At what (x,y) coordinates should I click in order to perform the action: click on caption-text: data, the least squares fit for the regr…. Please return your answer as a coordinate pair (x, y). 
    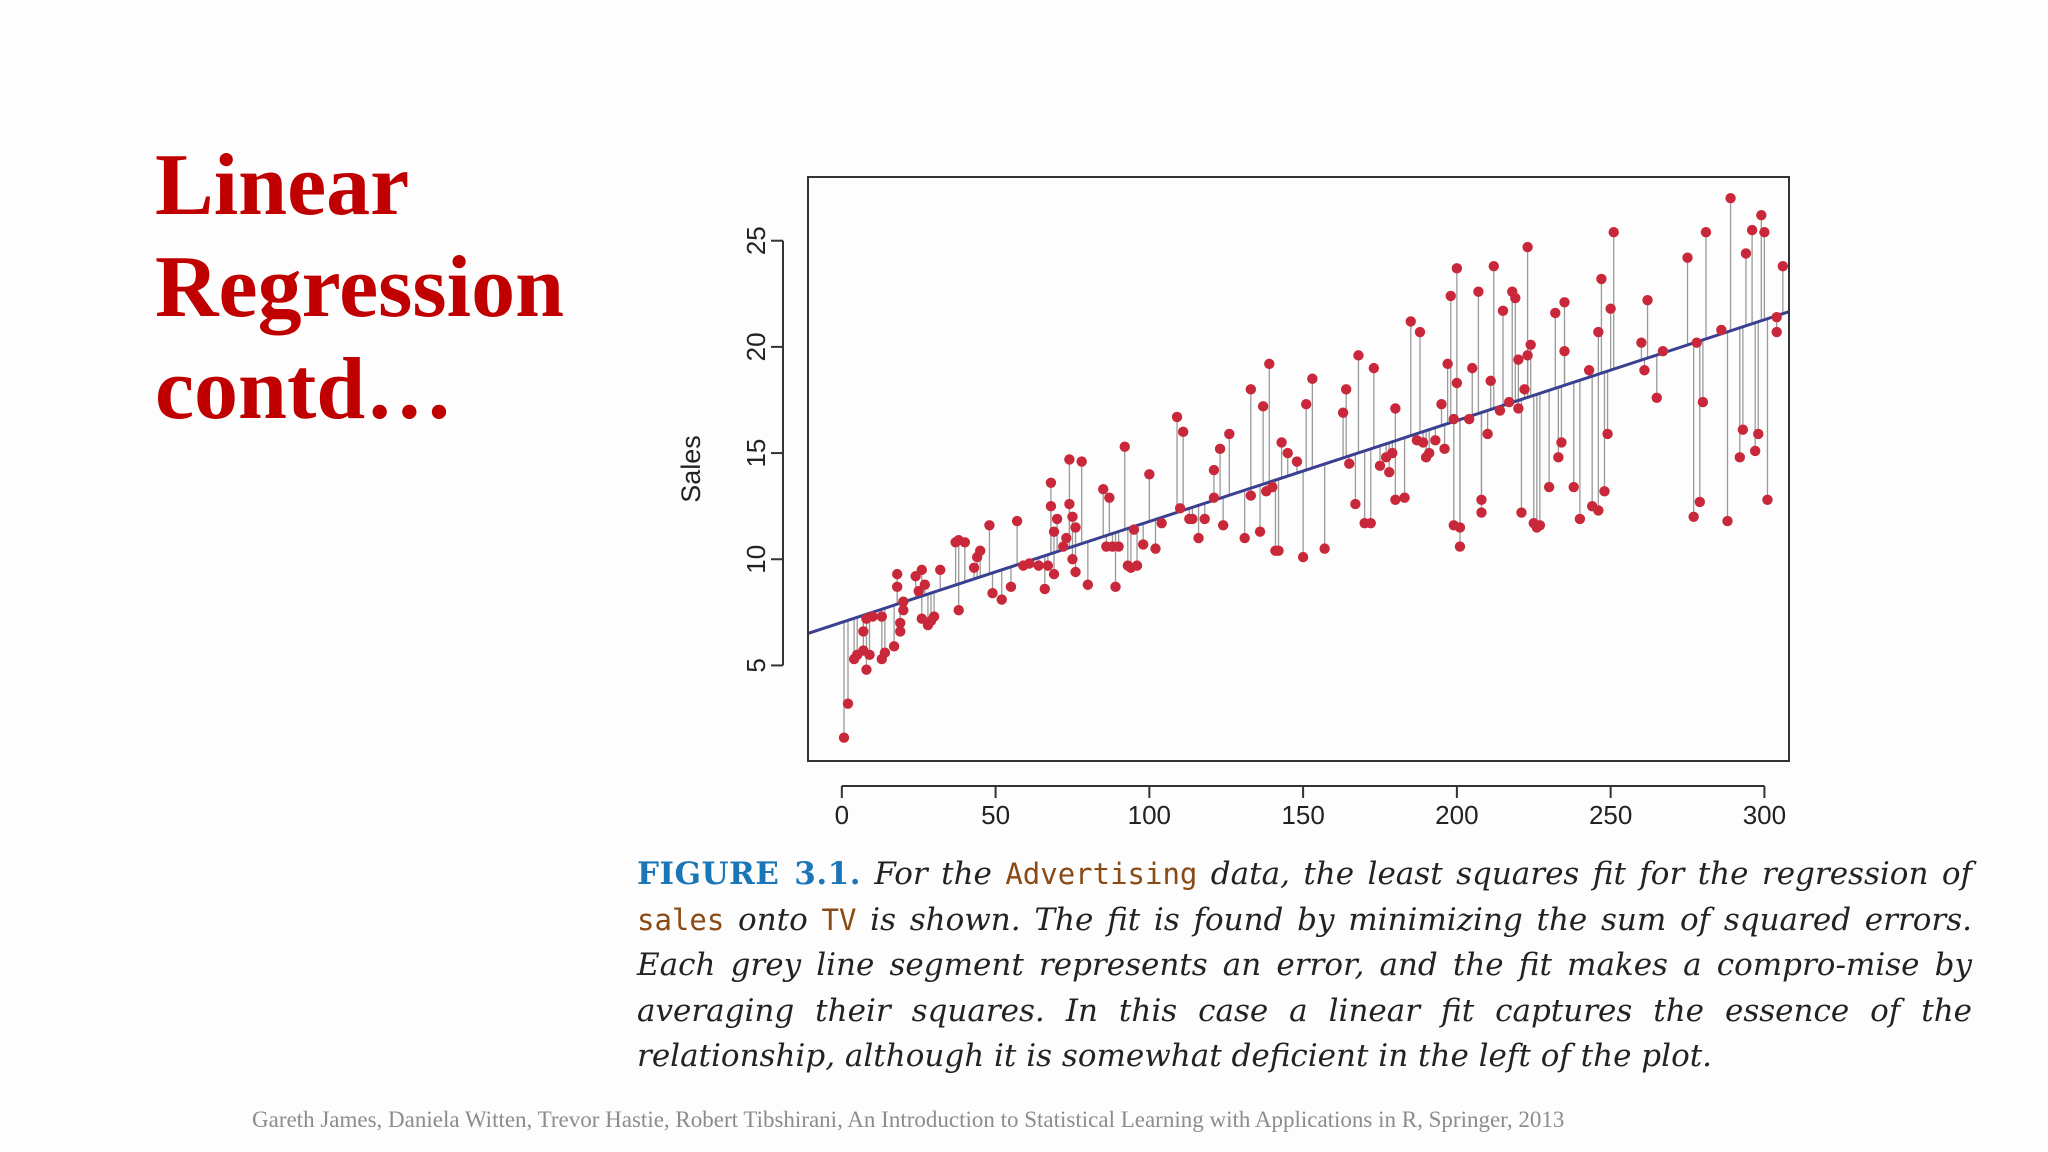
    Looking at the image, I should click on (1584, 874).